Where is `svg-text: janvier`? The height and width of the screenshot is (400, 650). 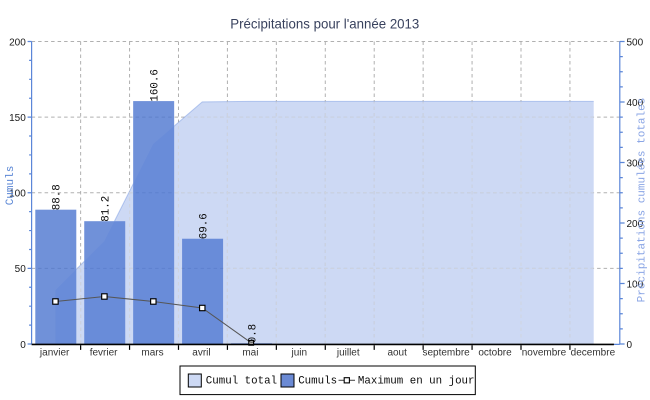 svg-text: janvier is located at coordinates (54, 353).